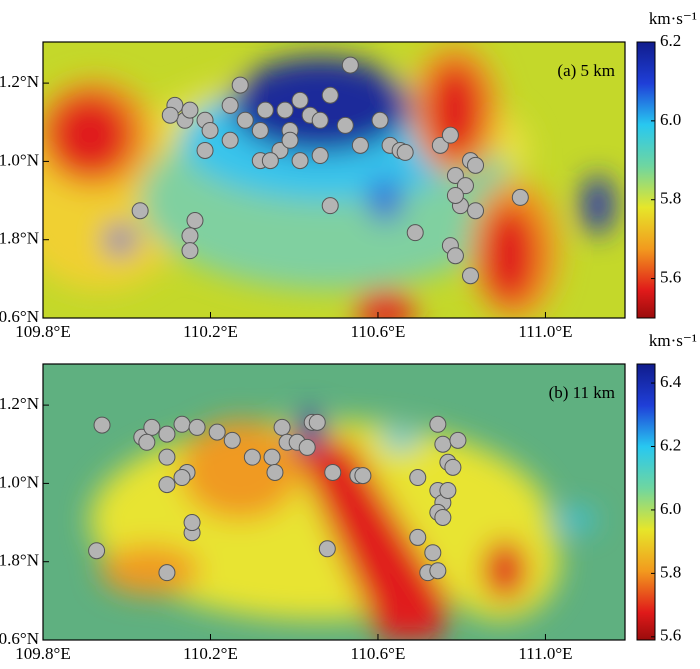 The width and height of the screenshot is (700, 669). I want to click on panel-title: (b) 11 km, so click(582, 392).